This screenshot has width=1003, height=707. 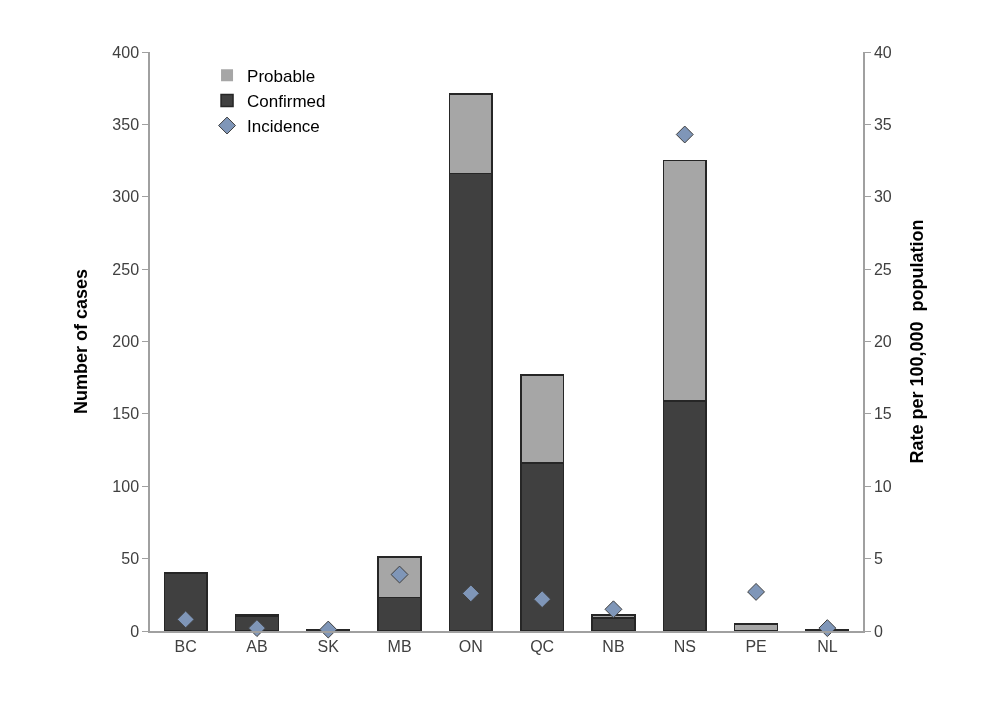 What do you see at coordinates (257, 646) in the screenshot?
I see `x-tick-label: AB` at bounding box center [257, 646].